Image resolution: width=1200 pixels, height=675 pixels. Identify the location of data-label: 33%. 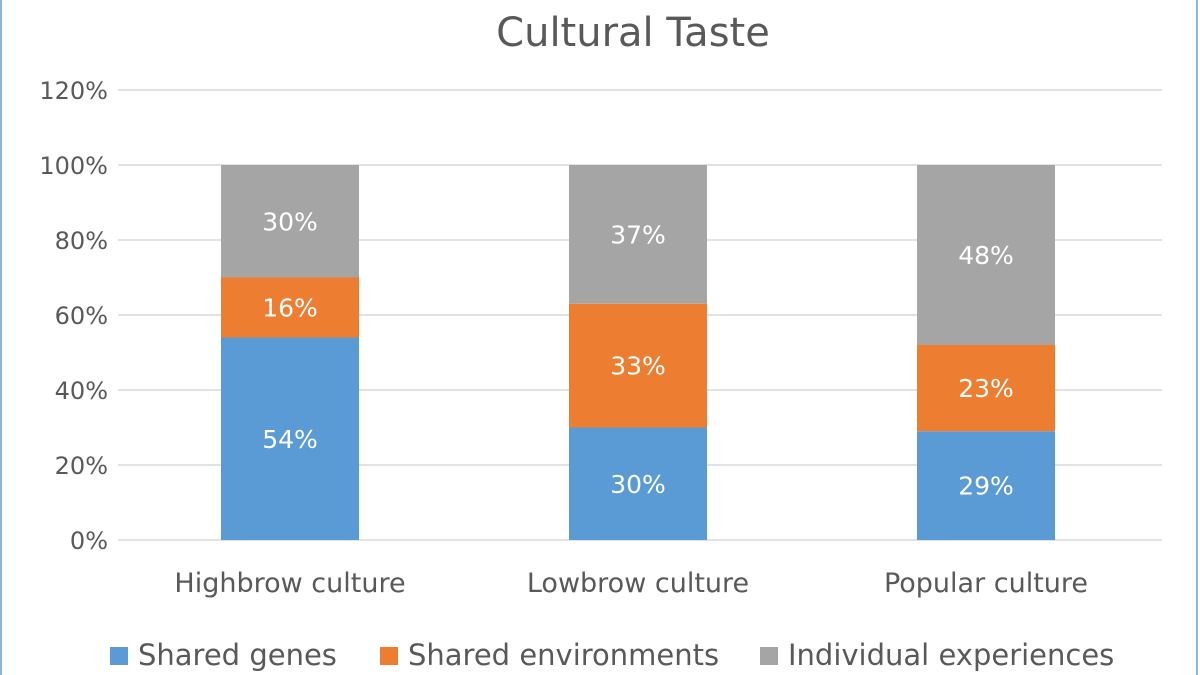
(638, 366).